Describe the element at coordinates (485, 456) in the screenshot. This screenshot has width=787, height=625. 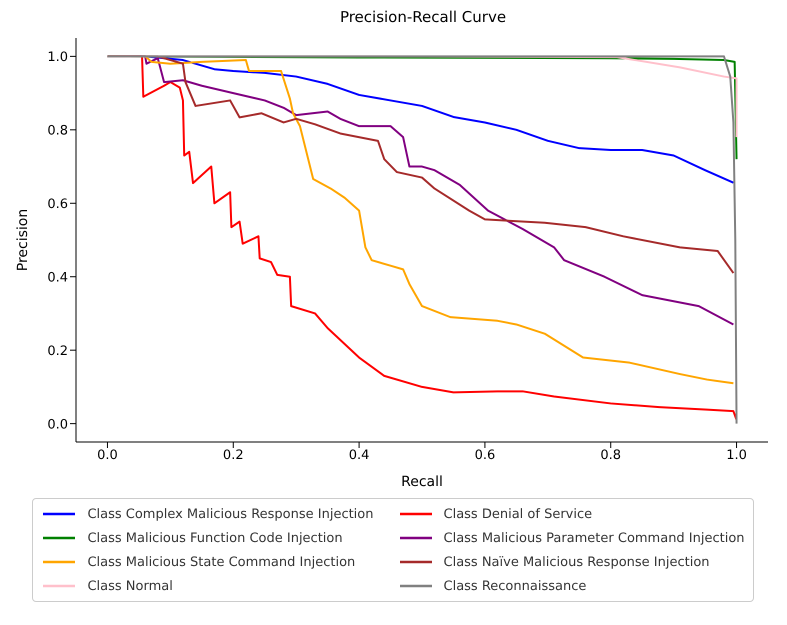
I see `x-tick-label: 0.6` at that location.